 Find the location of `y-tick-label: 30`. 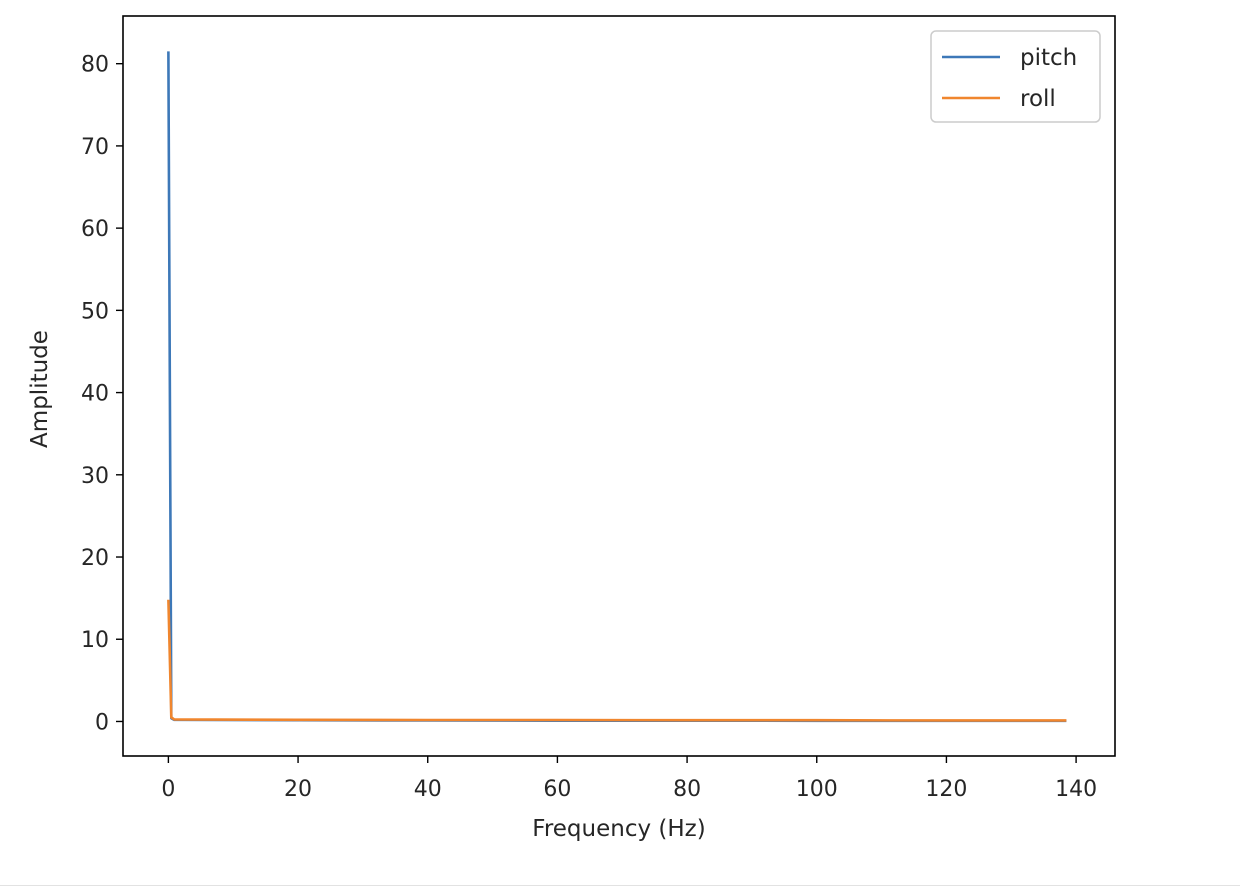

y-tick-label: 30 is located at coordinates (95, 476).